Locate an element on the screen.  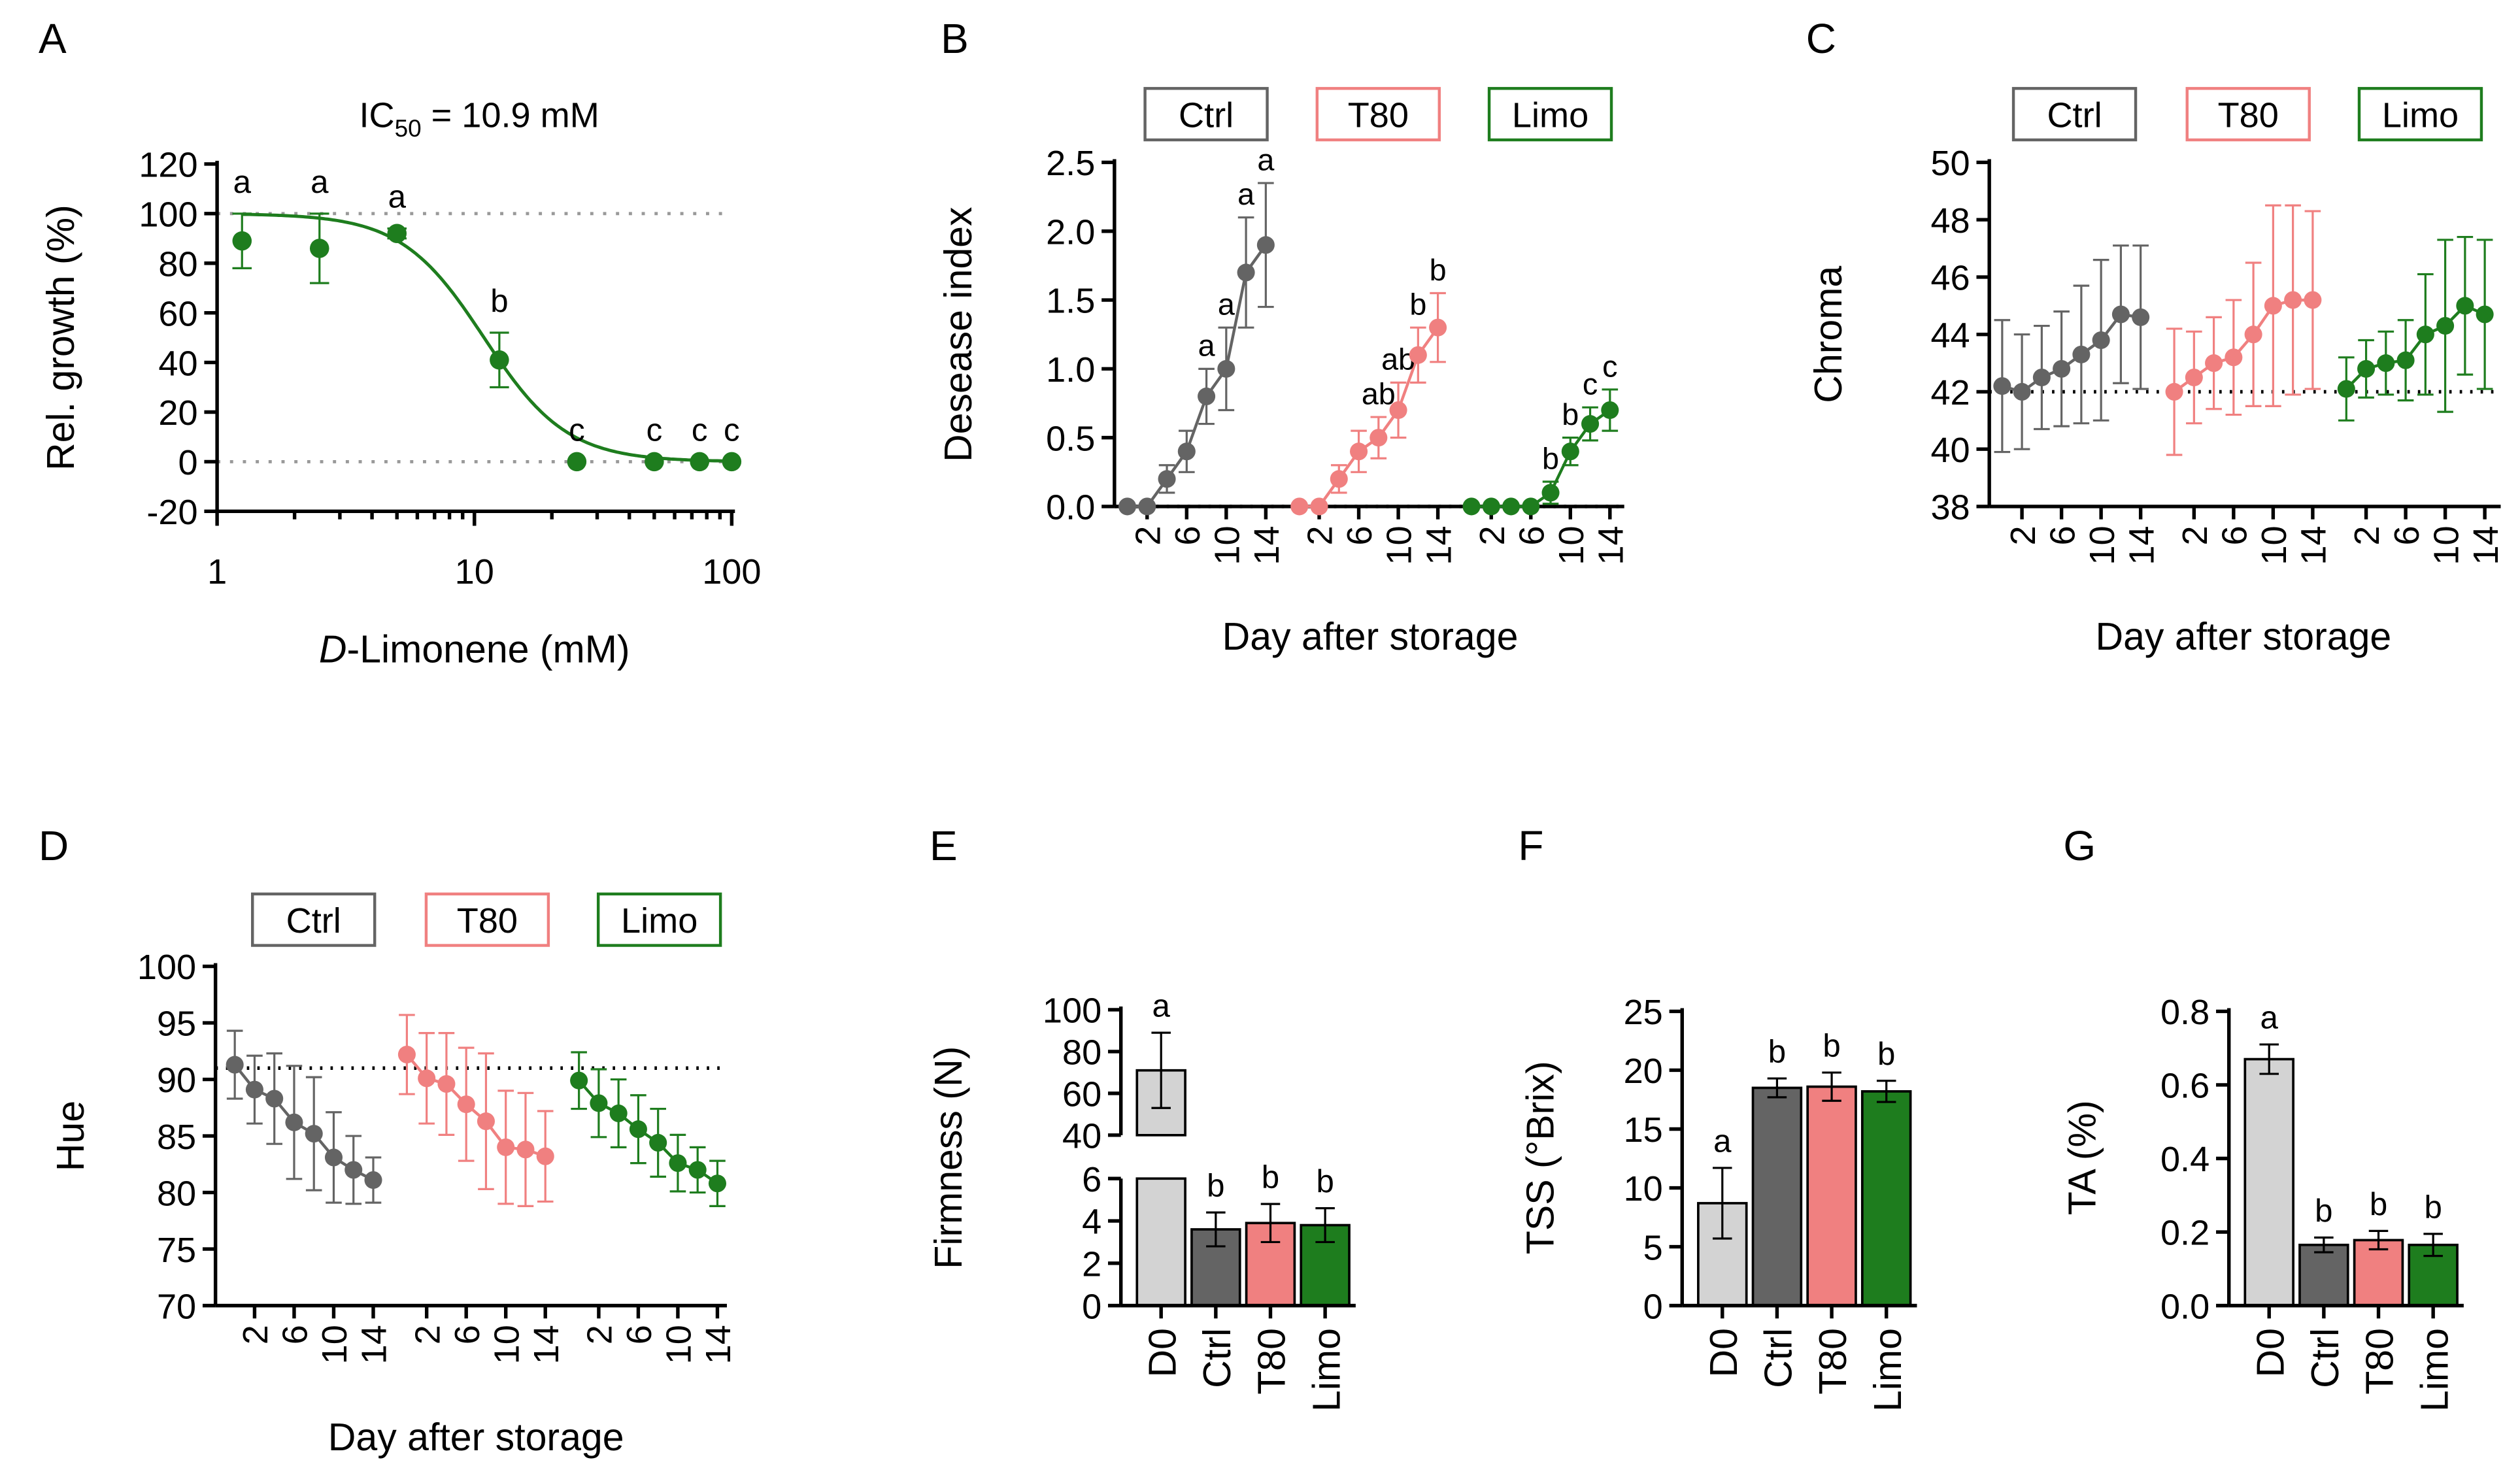
y-tick-label: 0.8 is located at coordinates (2184, 1012).